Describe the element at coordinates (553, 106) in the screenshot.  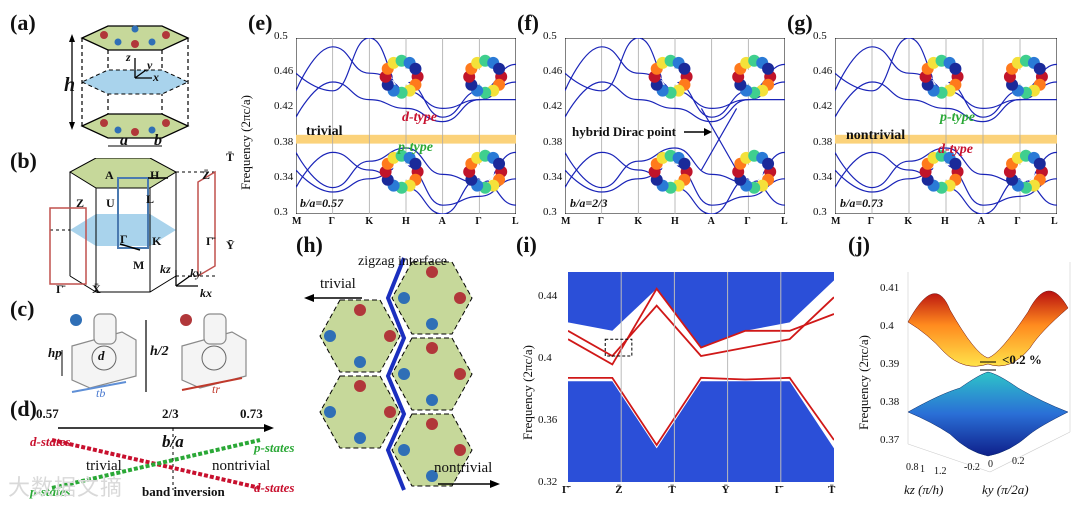
I see `band-ytick-f: 0.42` at that location.